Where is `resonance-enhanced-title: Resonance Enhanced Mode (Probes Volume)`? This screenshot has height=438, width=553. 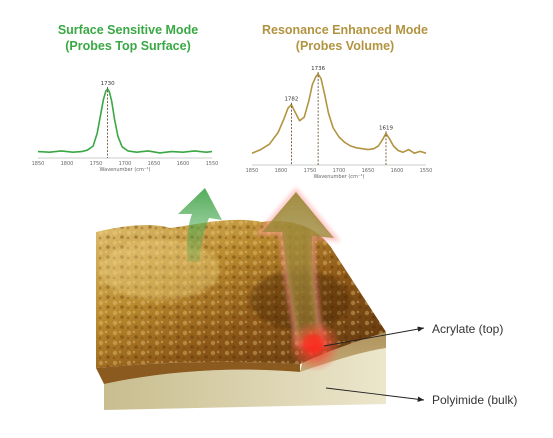 resonance-enhanced-title: Resonance Enhanced Mode (Probes Volume) is located at coordinates (345, 38).